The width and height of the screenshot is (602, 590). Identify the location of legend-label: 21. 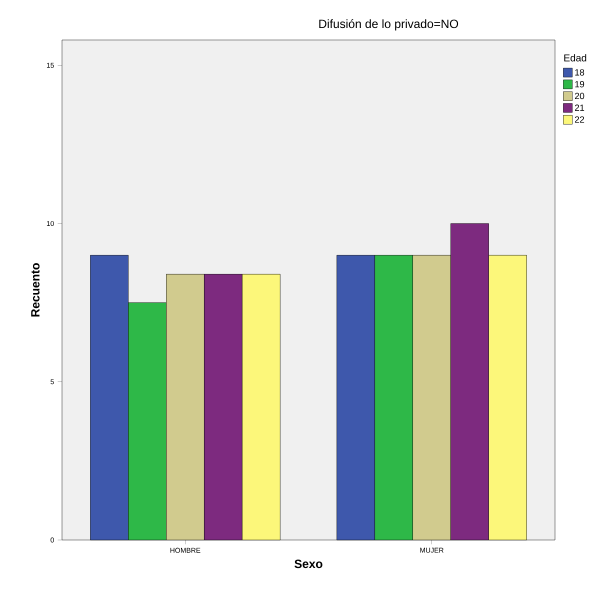
(579, 107).